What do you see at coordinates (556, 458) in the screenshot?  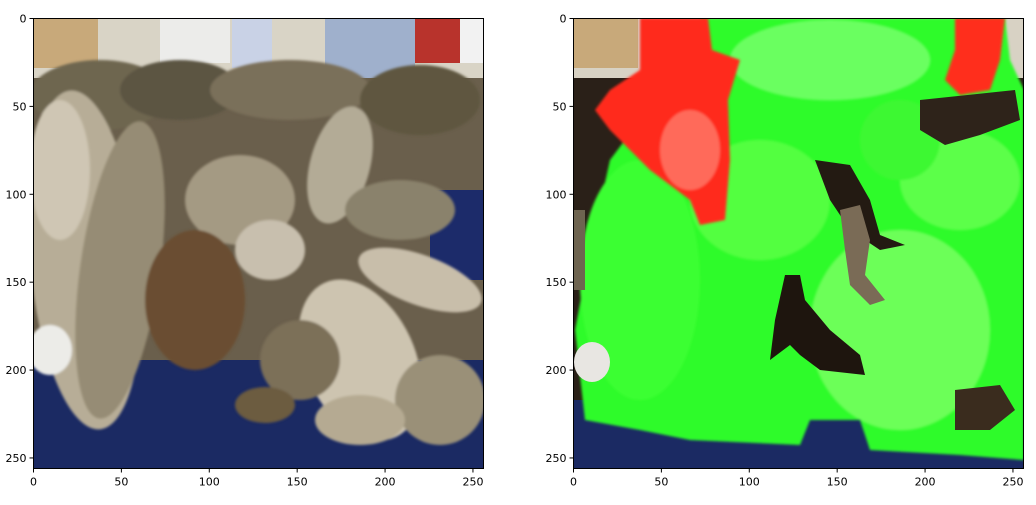 I see `segmentation-overlay-ytick-label: 250` at bounding box center [556, 458].